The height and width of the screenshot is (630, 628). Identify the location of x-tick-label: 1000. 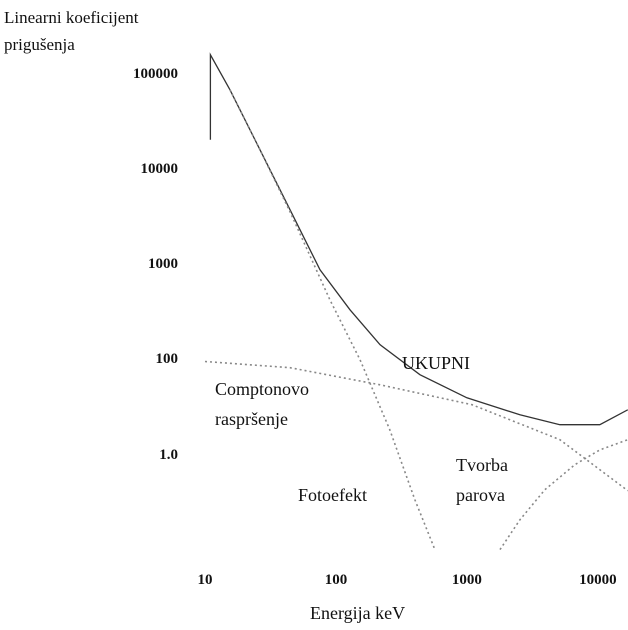
(466, 580).